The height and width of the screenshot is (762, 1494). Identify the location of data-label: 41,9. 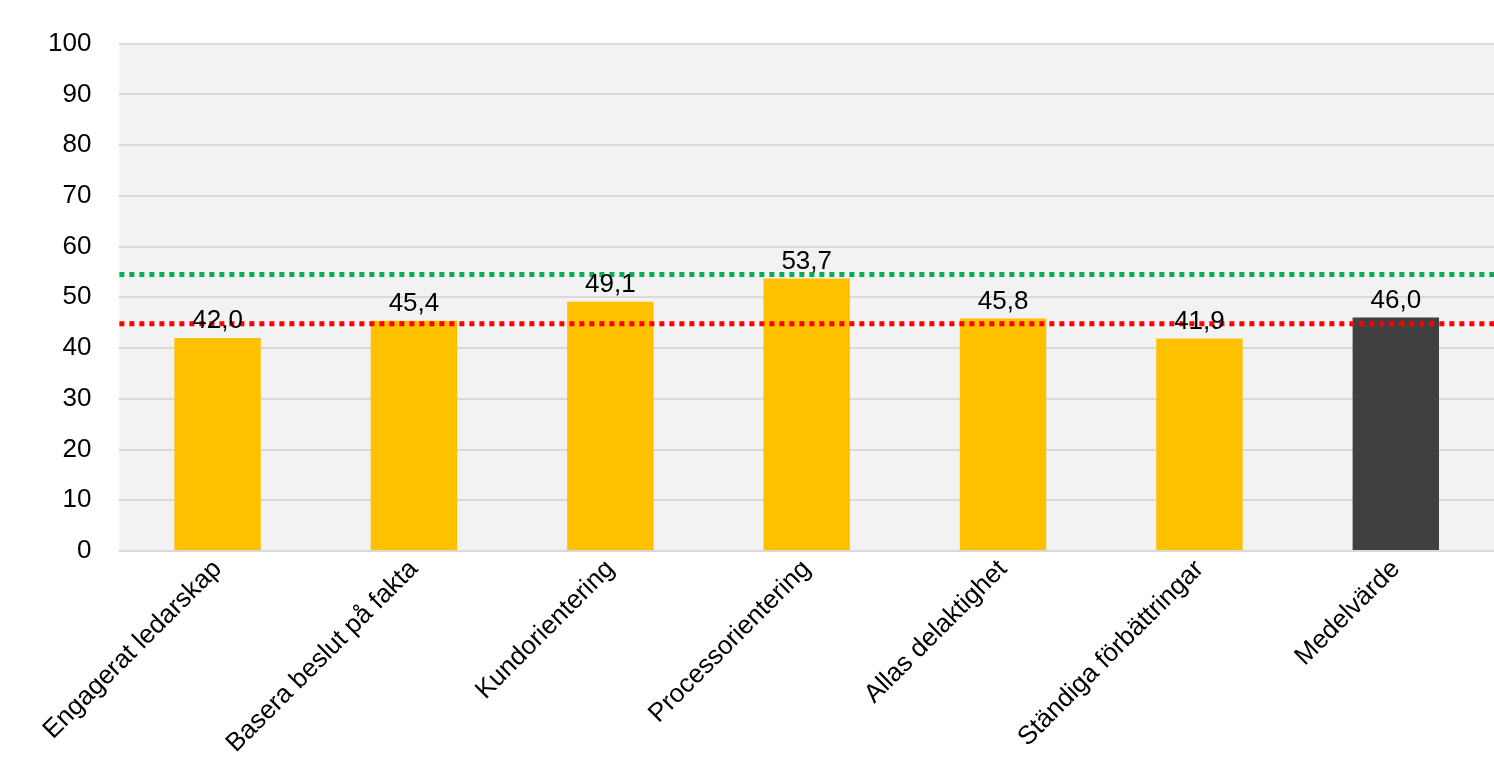
(1199, 319).